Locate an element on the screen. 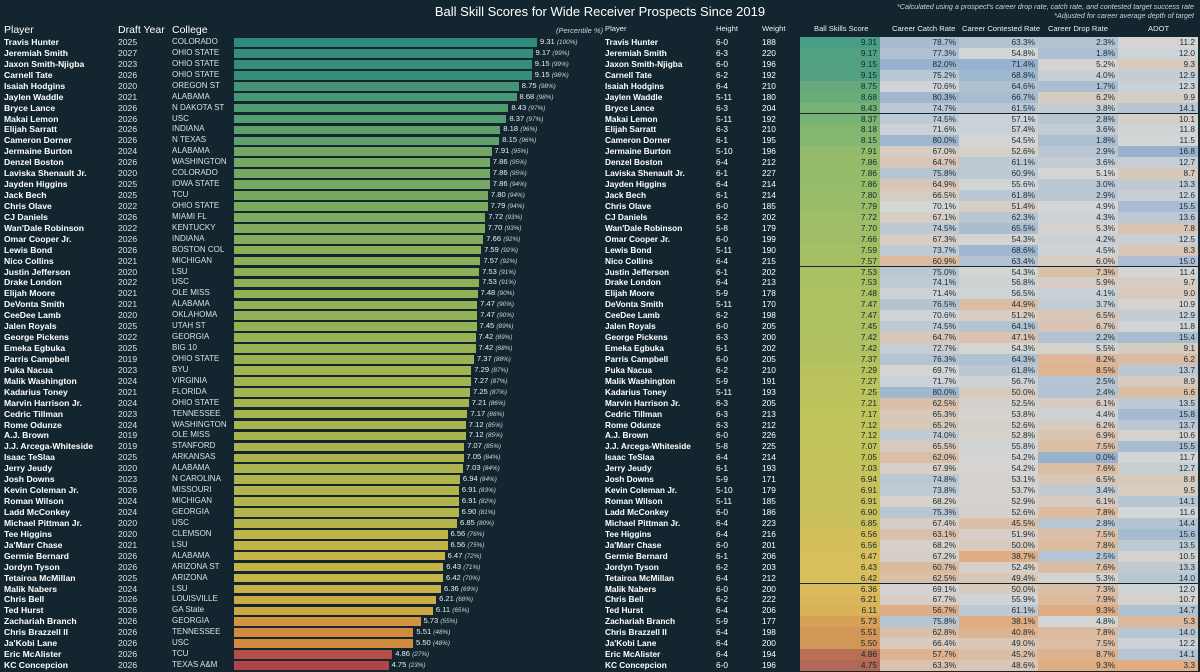 Image resolution: width=1200 pixels, height=672 pixels. bar-college: ARKANSAS is located at coordinates (194, 457).